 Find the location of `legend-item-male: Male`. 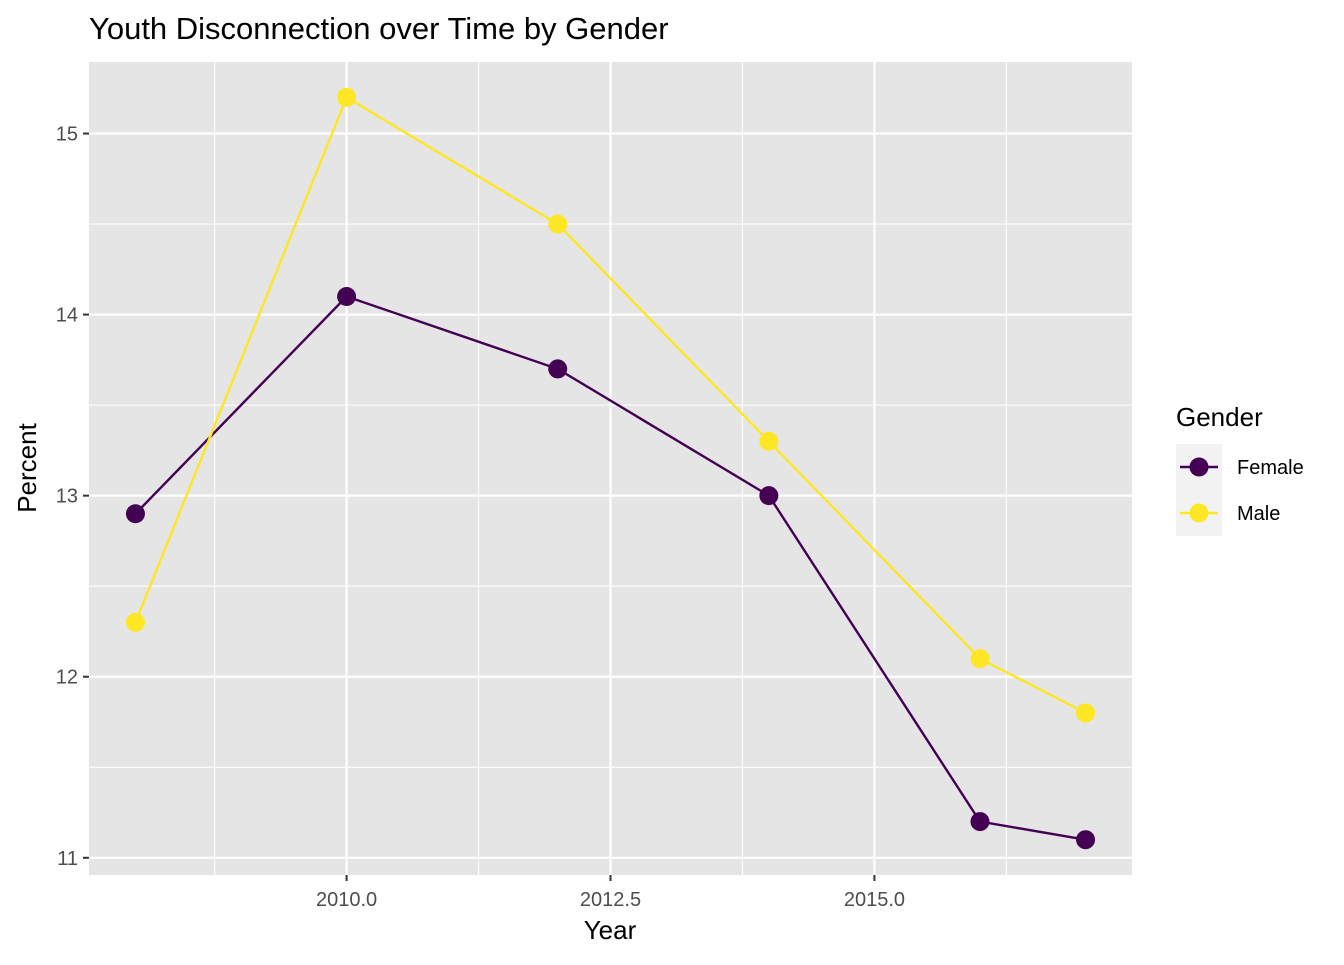

legend-item-male: Male is located at coordinates (1230, 514).